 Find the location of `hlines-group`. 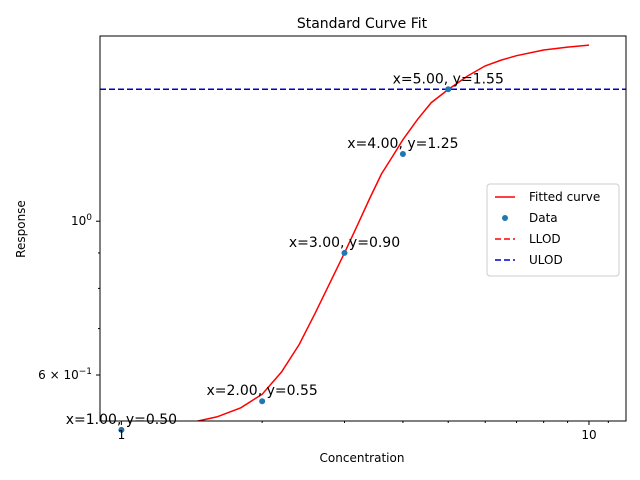

hlines-group is located at coordinates (363, 89).